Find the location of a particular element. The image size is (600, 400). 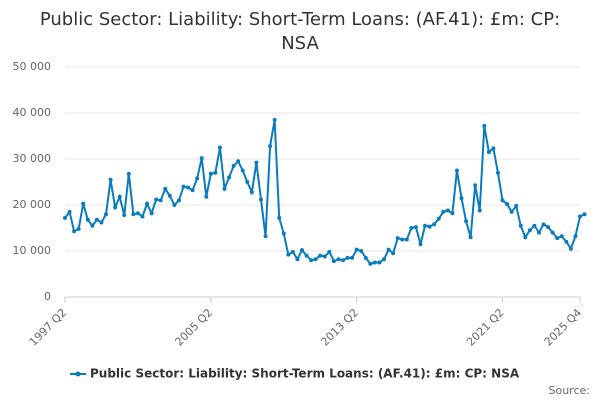

x-tick-label: 1997 Q2 is located at coordinates (48, 327).